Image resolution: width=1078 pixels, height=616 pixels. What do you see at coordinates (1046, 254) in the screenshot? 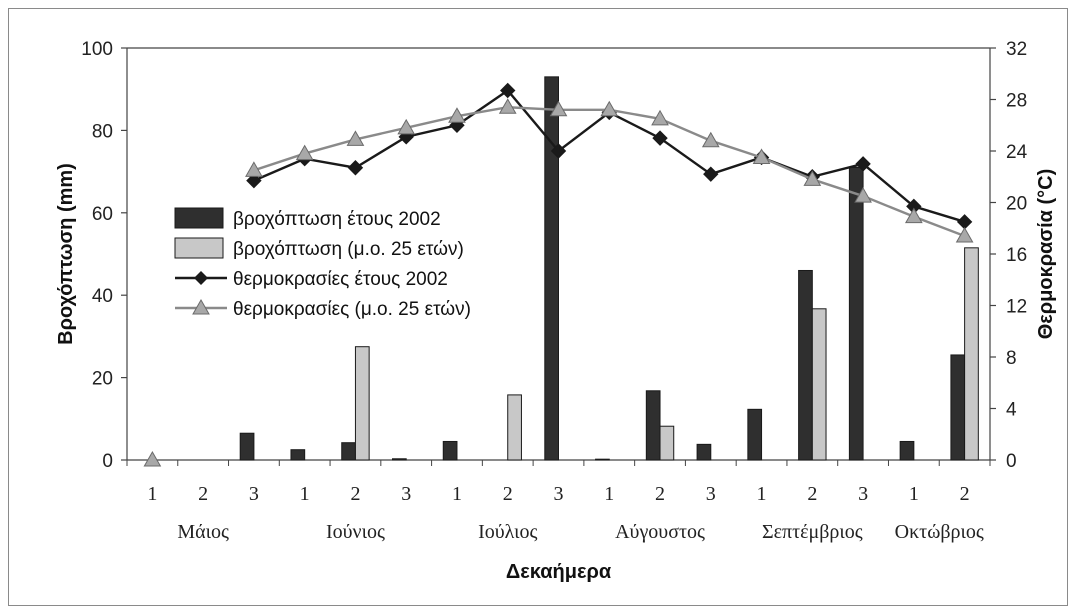
I see `y-axis-title-right: Θερμοκρασία (°C)` at bounding box center [1046, 254].